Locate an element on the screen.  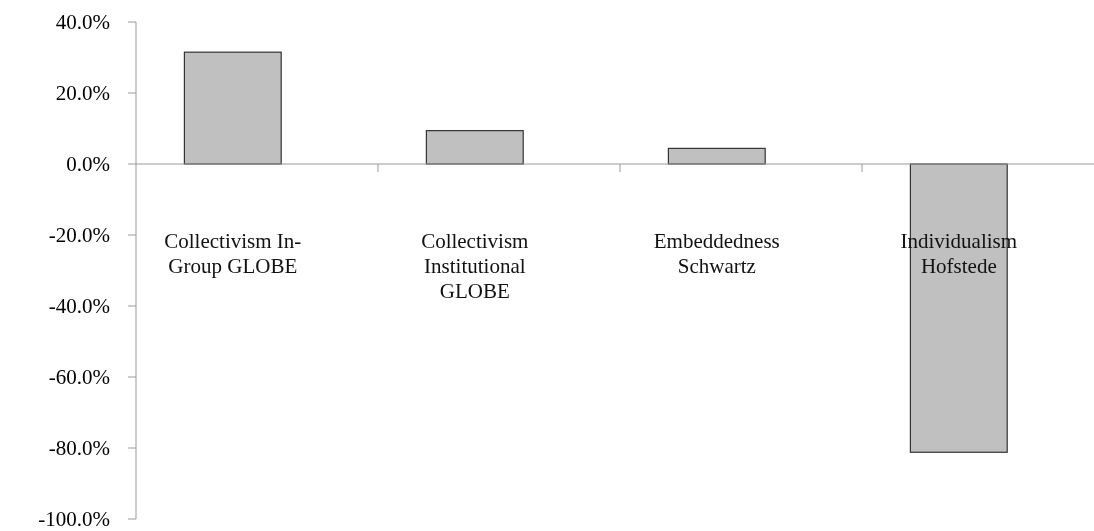
y-tick-label: -100.0% is located at coordinates (74, 519).